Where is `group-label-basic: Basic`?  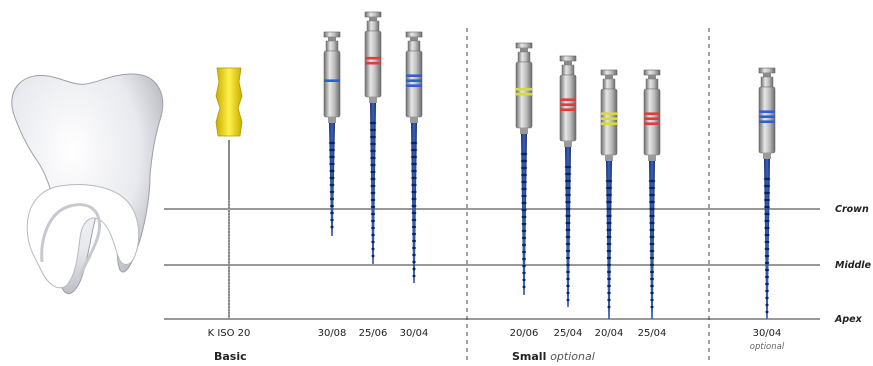 group-label-basic: Basic is located at coordinates (230, 356).